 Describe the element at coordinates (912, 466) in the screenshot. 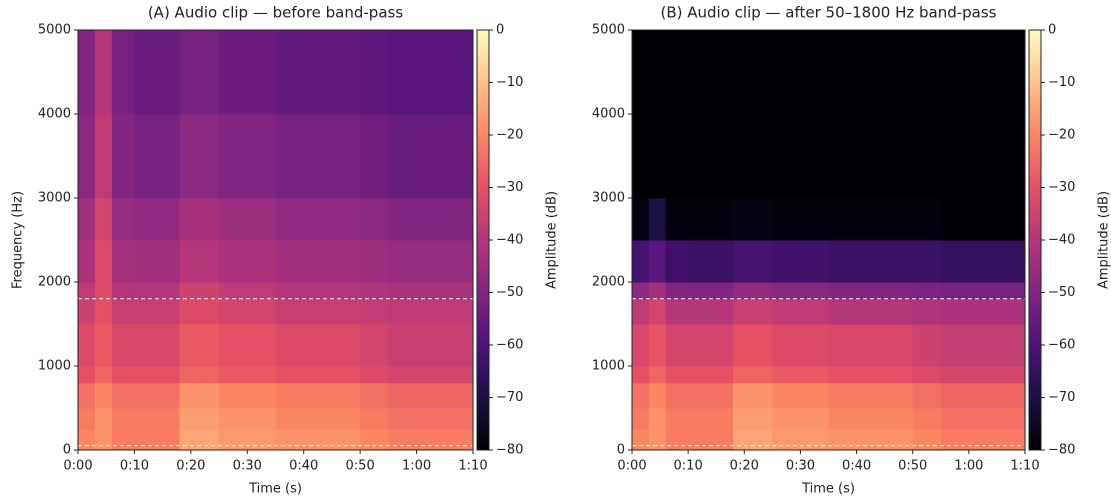

I see `x-tick-label: 0:50` at that location.